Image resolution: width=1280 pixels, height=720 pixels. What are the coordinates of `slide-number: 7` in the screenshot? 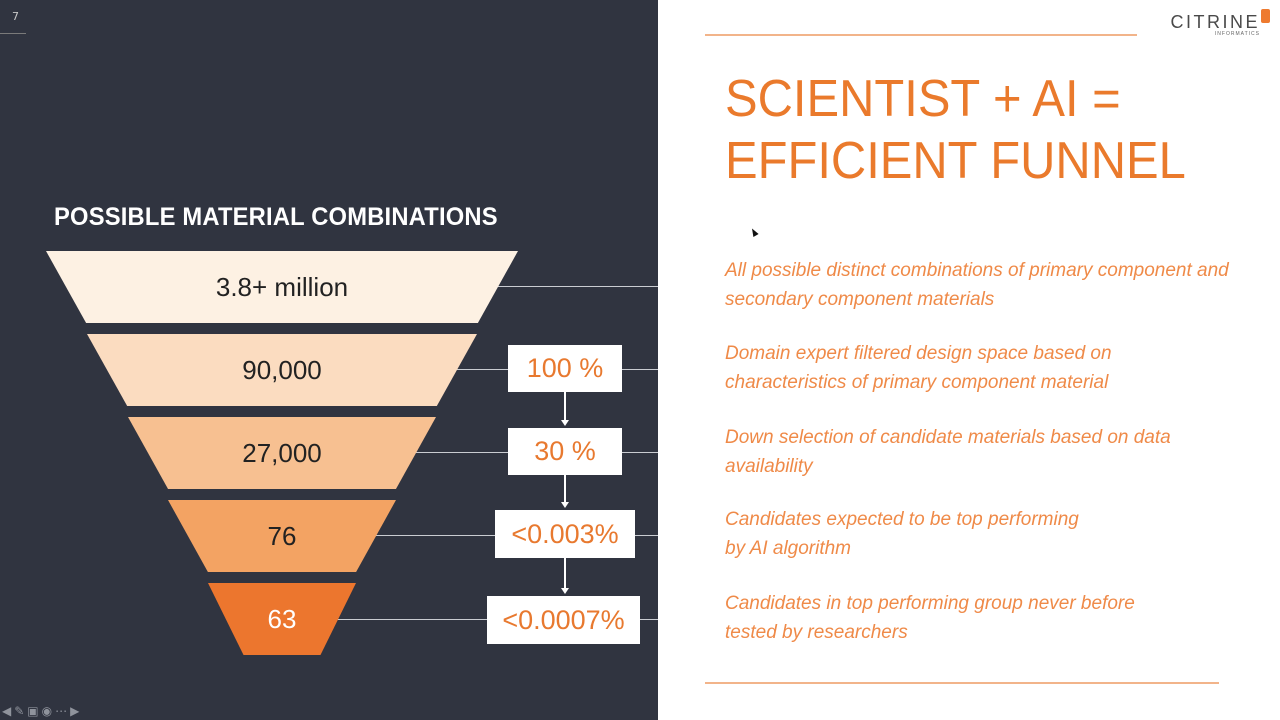 It's located at (15, 16).